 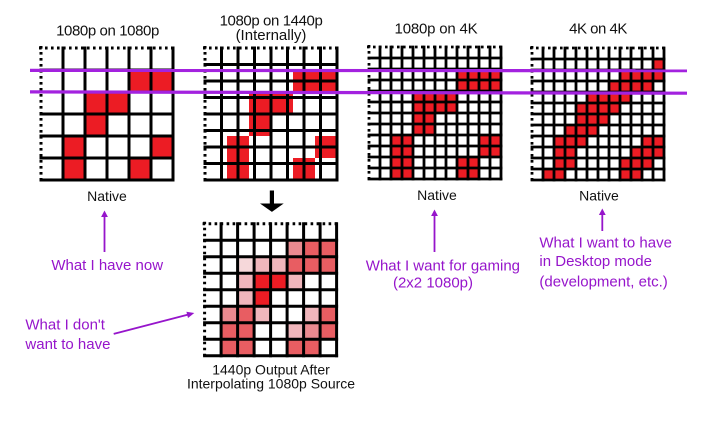 I want to click on svg-text: What I have now, so click(x=107, y=265).